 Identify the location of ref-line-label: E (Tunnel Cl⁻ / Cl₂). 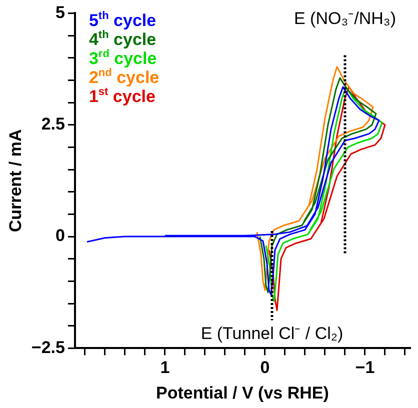
(272, 333).